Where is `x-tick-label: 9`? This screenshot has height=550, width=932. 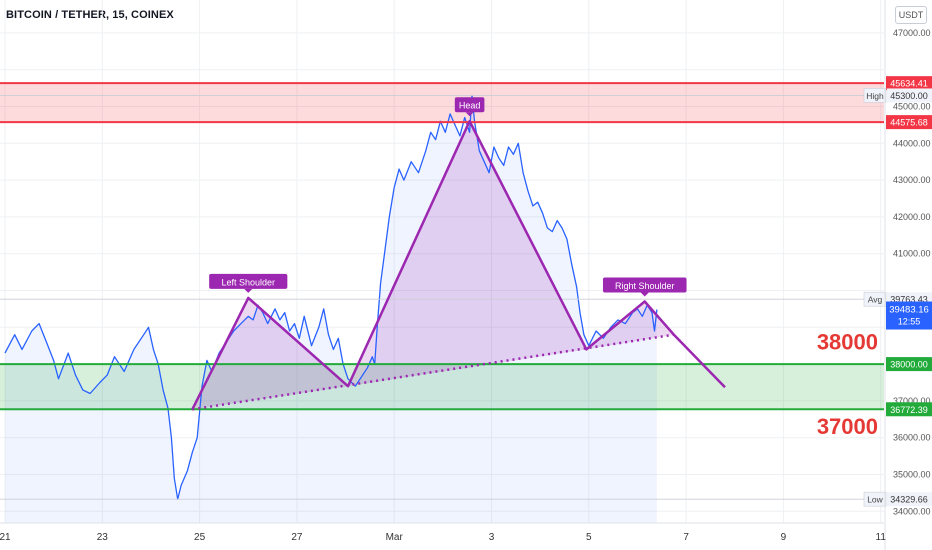
x-tick-label: 9 is located at coordinates (784, 537).